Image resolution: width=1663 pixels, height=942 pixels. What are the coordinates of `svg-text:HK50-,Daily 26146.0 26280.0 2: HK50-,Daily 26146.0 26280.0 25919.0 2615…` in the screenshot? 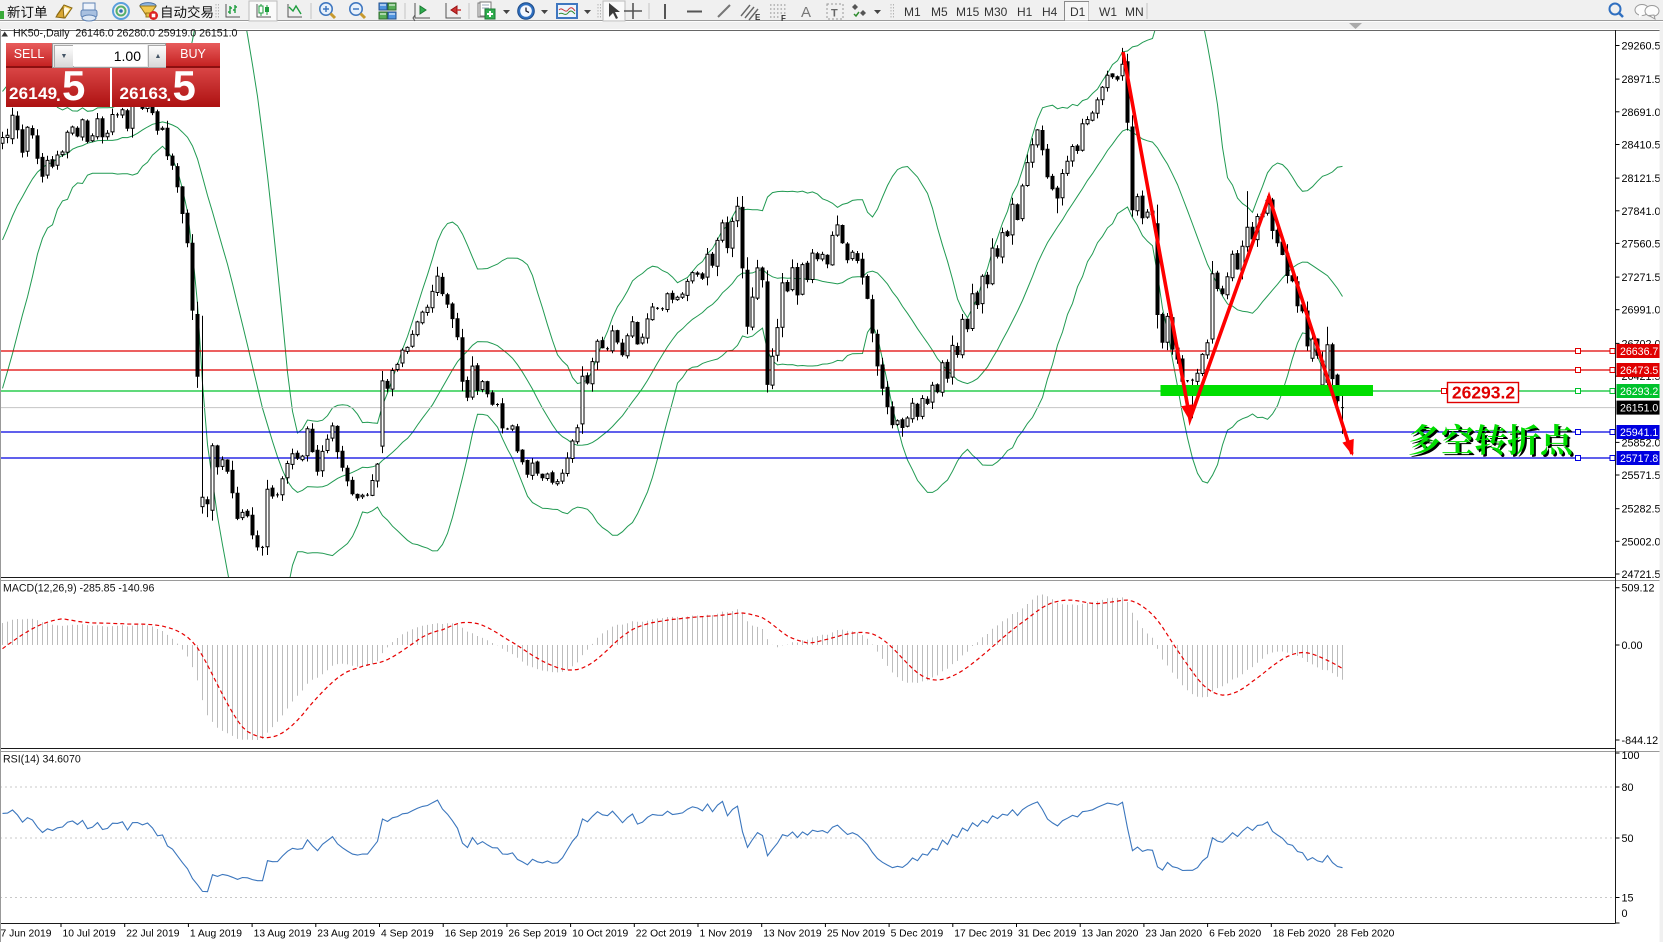 It's located at (125, 34).